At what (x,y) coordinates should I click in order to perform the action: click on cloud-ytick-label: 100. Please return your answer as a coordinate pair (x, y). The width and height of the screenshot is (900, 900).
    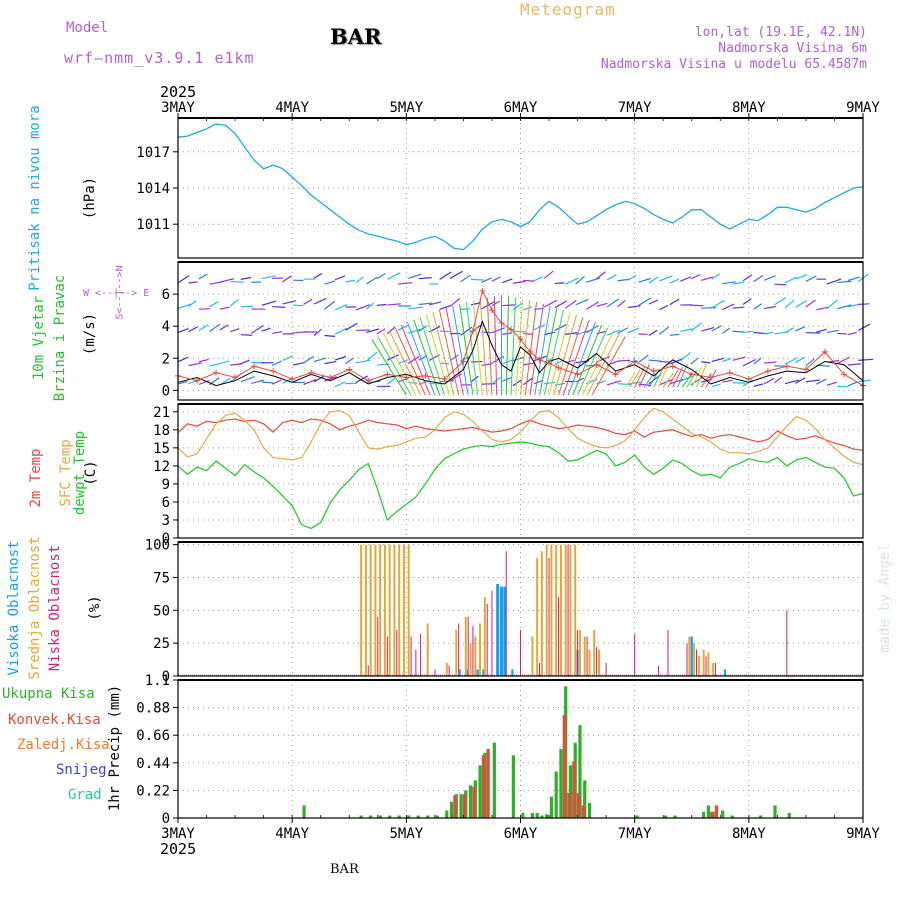
    Looking at the image, I should click on (157, 546).